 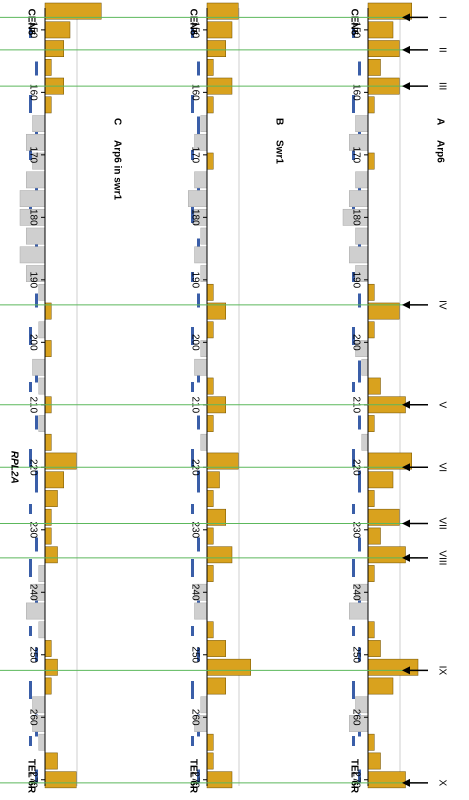 I want to click on arrow-label: VII, so click(x=441, y=523).